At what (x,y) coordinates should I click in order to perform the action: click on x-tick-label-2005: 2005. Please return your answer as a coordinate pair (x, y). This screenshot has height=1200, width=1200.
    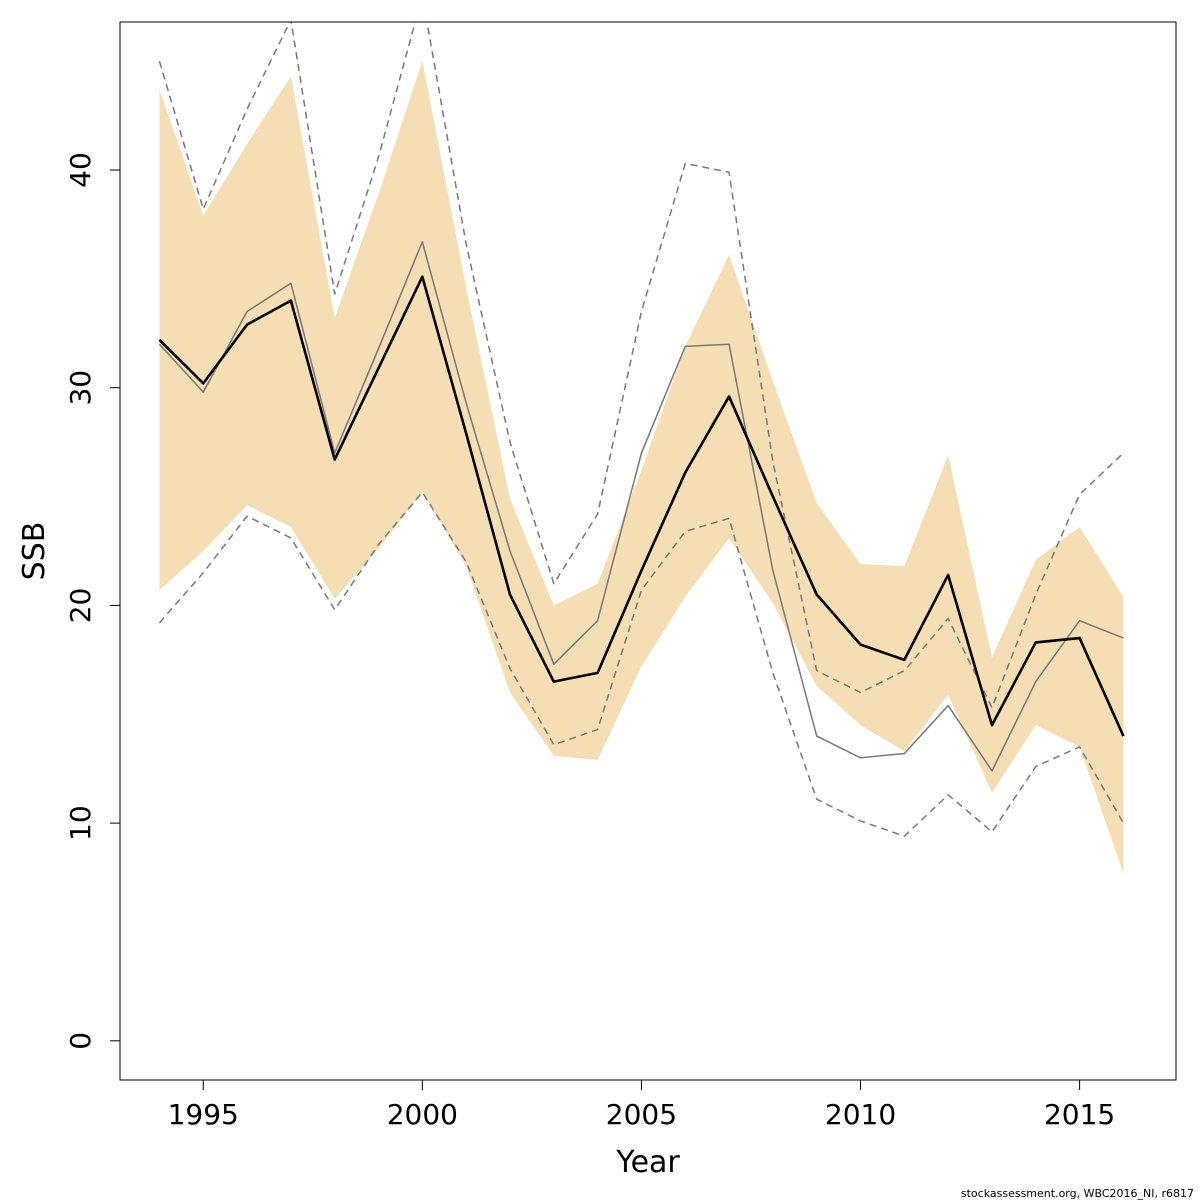
    Looking at the image, I should click on (641, 1114).